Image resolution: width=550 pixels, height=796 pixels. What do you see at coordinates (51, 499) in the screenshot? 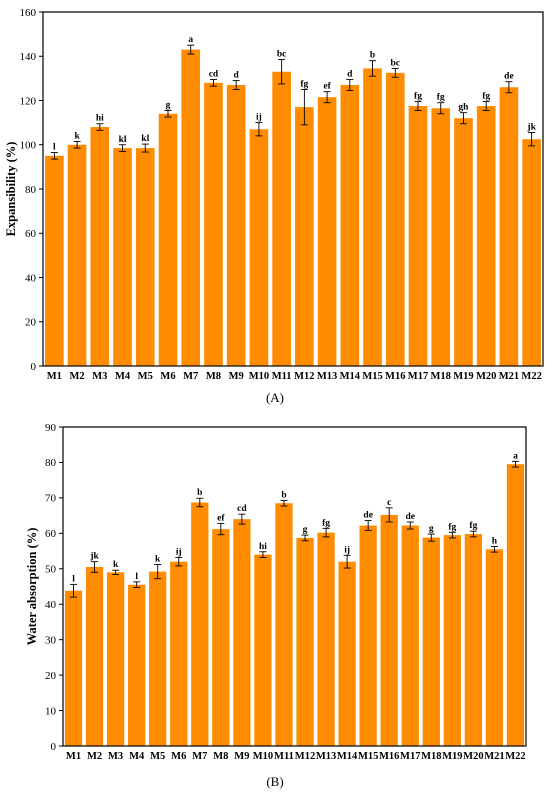
I see `y-tick-label: 70` at bounding box center [51, 499].